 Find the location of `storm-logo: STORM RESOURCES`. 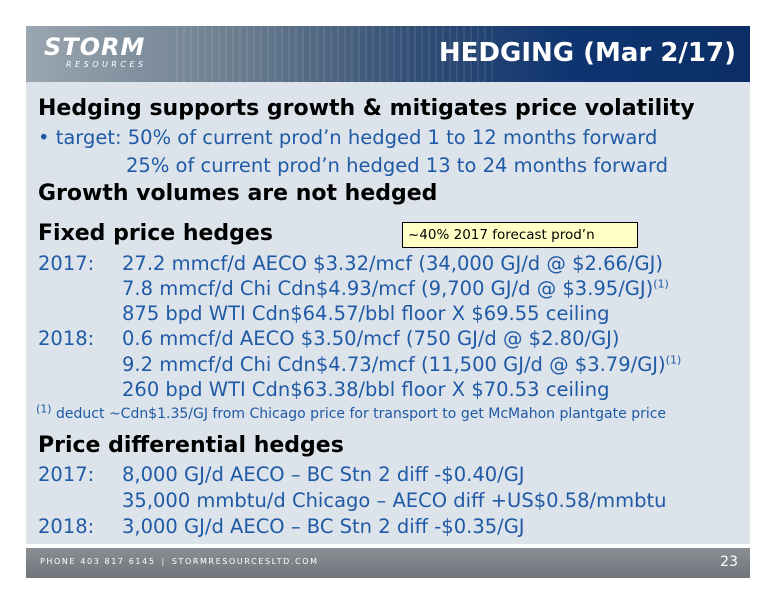

storm-logo: STORM RESOURCES is located at coordinates (95, 52).